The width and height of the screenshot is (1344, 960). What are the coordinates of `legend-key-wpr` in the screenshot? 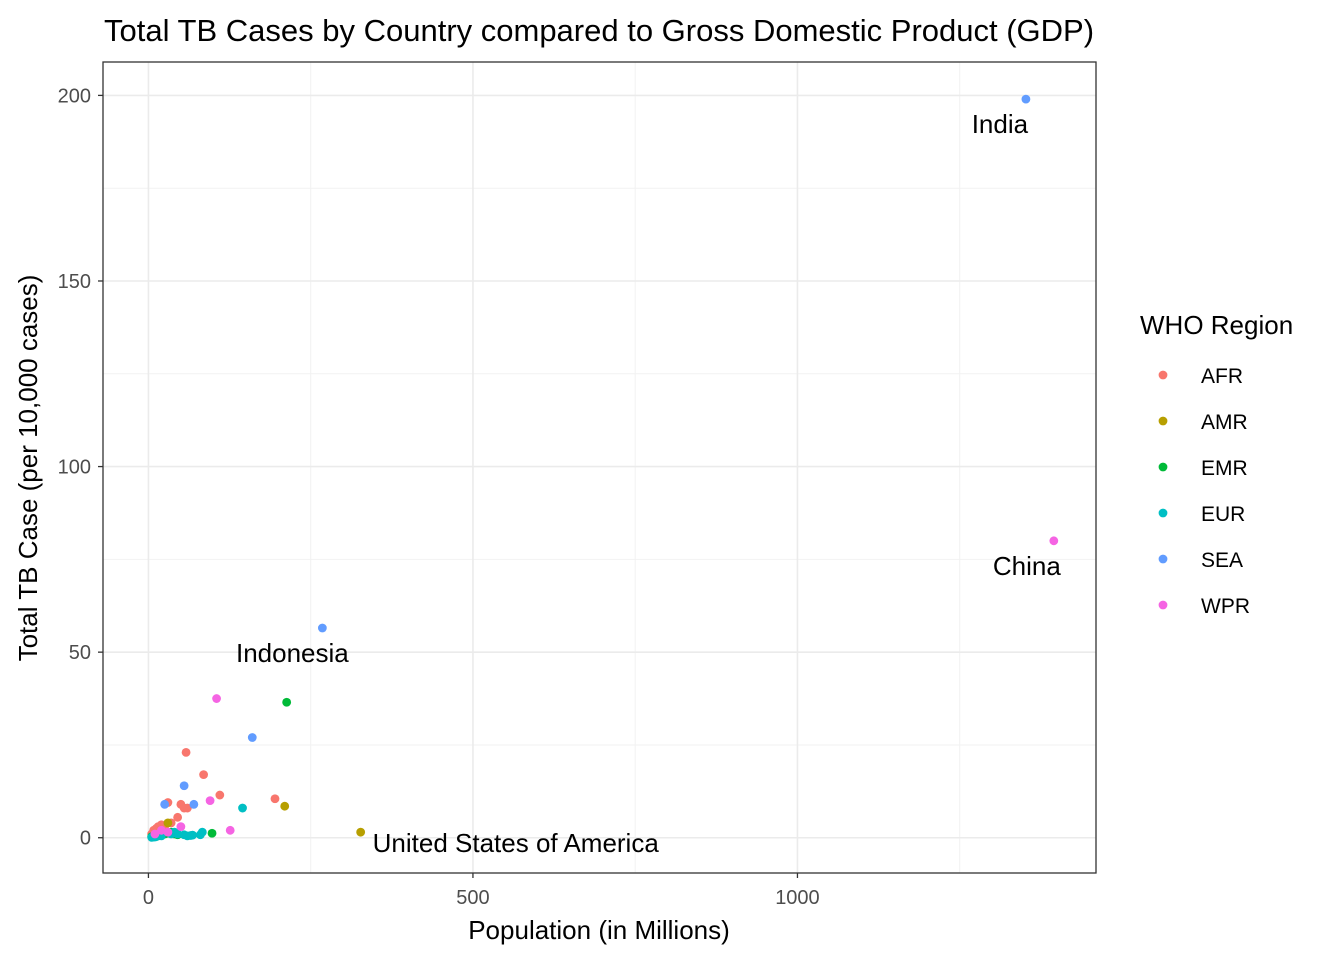 It's located at (1163, 605).